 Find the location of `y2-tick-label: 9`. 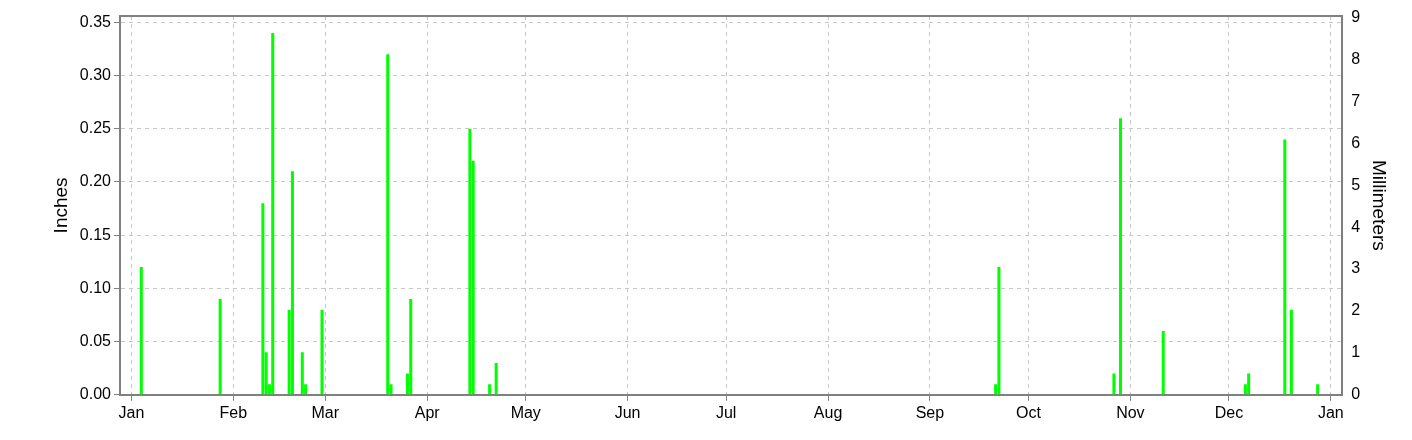

y2-tick-label: 9 is located at coordinates (1356, 17).